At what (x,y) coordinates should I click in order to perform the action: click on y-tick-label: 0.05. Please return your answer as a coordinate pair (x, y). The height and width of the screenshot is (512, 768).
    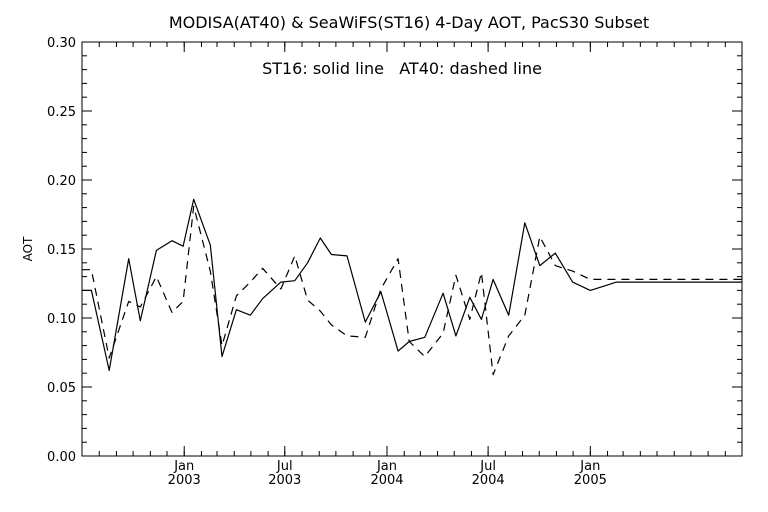
    Looking at the image, I should click on (61, 388).